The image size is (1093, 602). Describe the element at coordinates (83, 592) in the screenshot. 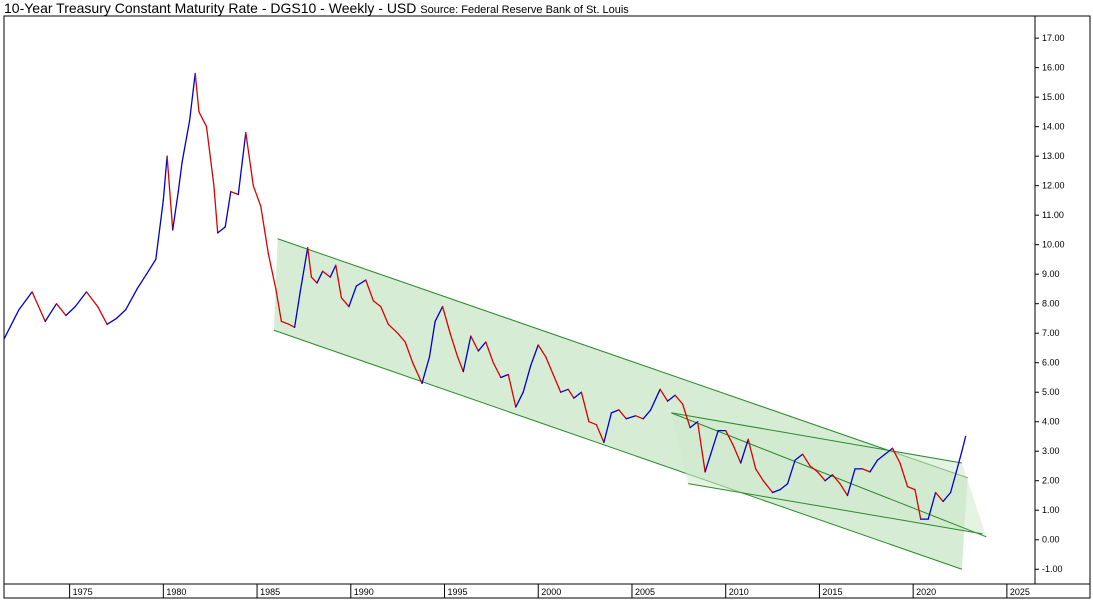

I see `x-tick-label: 1975` at that location.